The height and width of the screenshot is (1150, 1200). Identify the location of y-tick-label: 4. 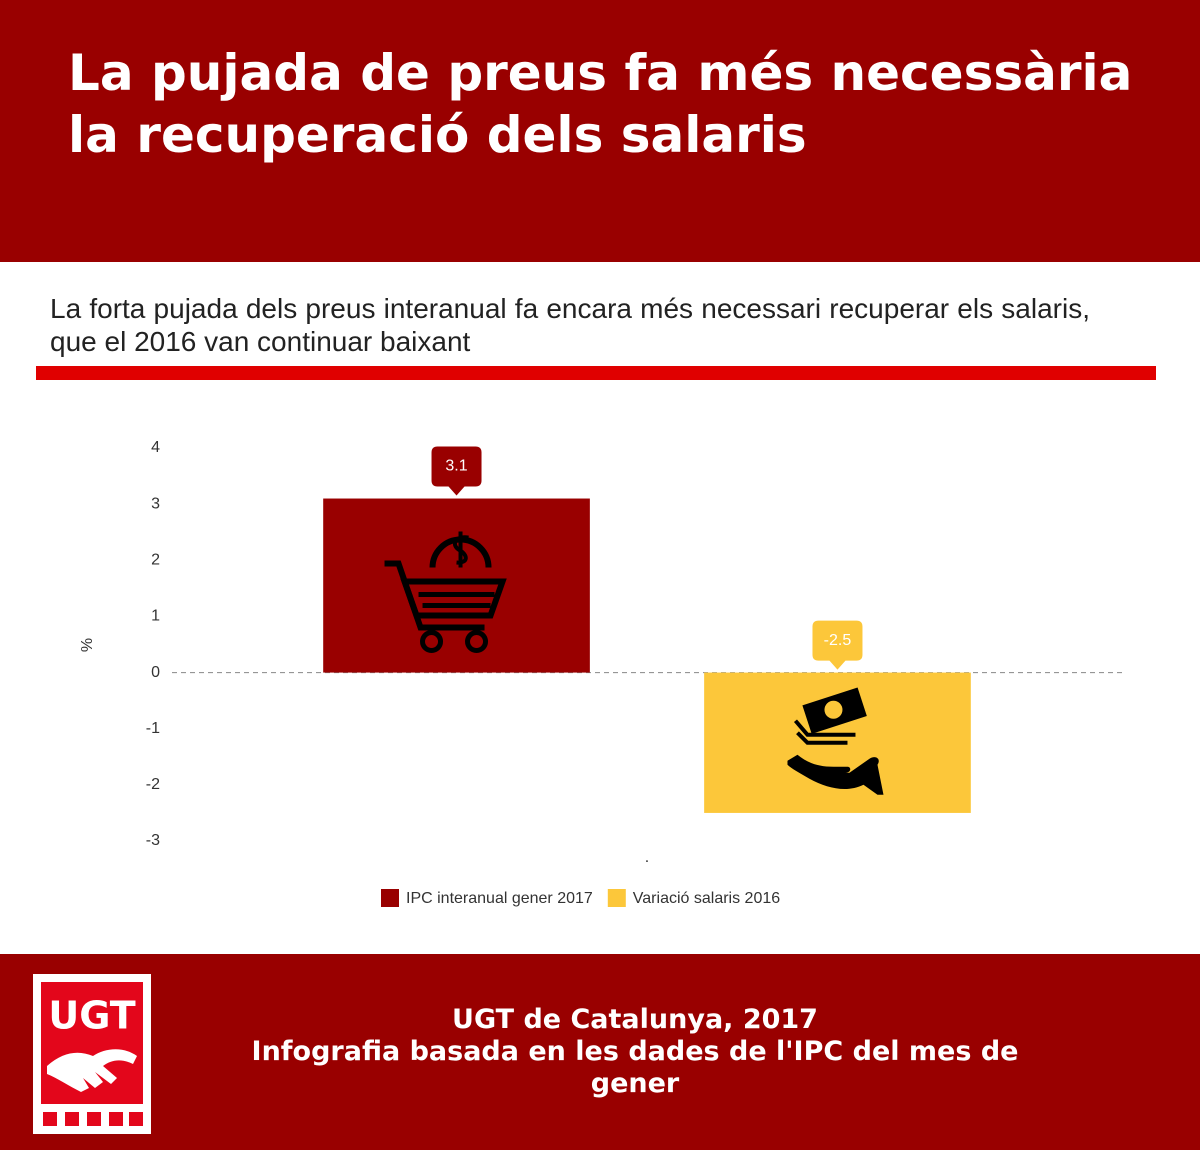
(155, 447).